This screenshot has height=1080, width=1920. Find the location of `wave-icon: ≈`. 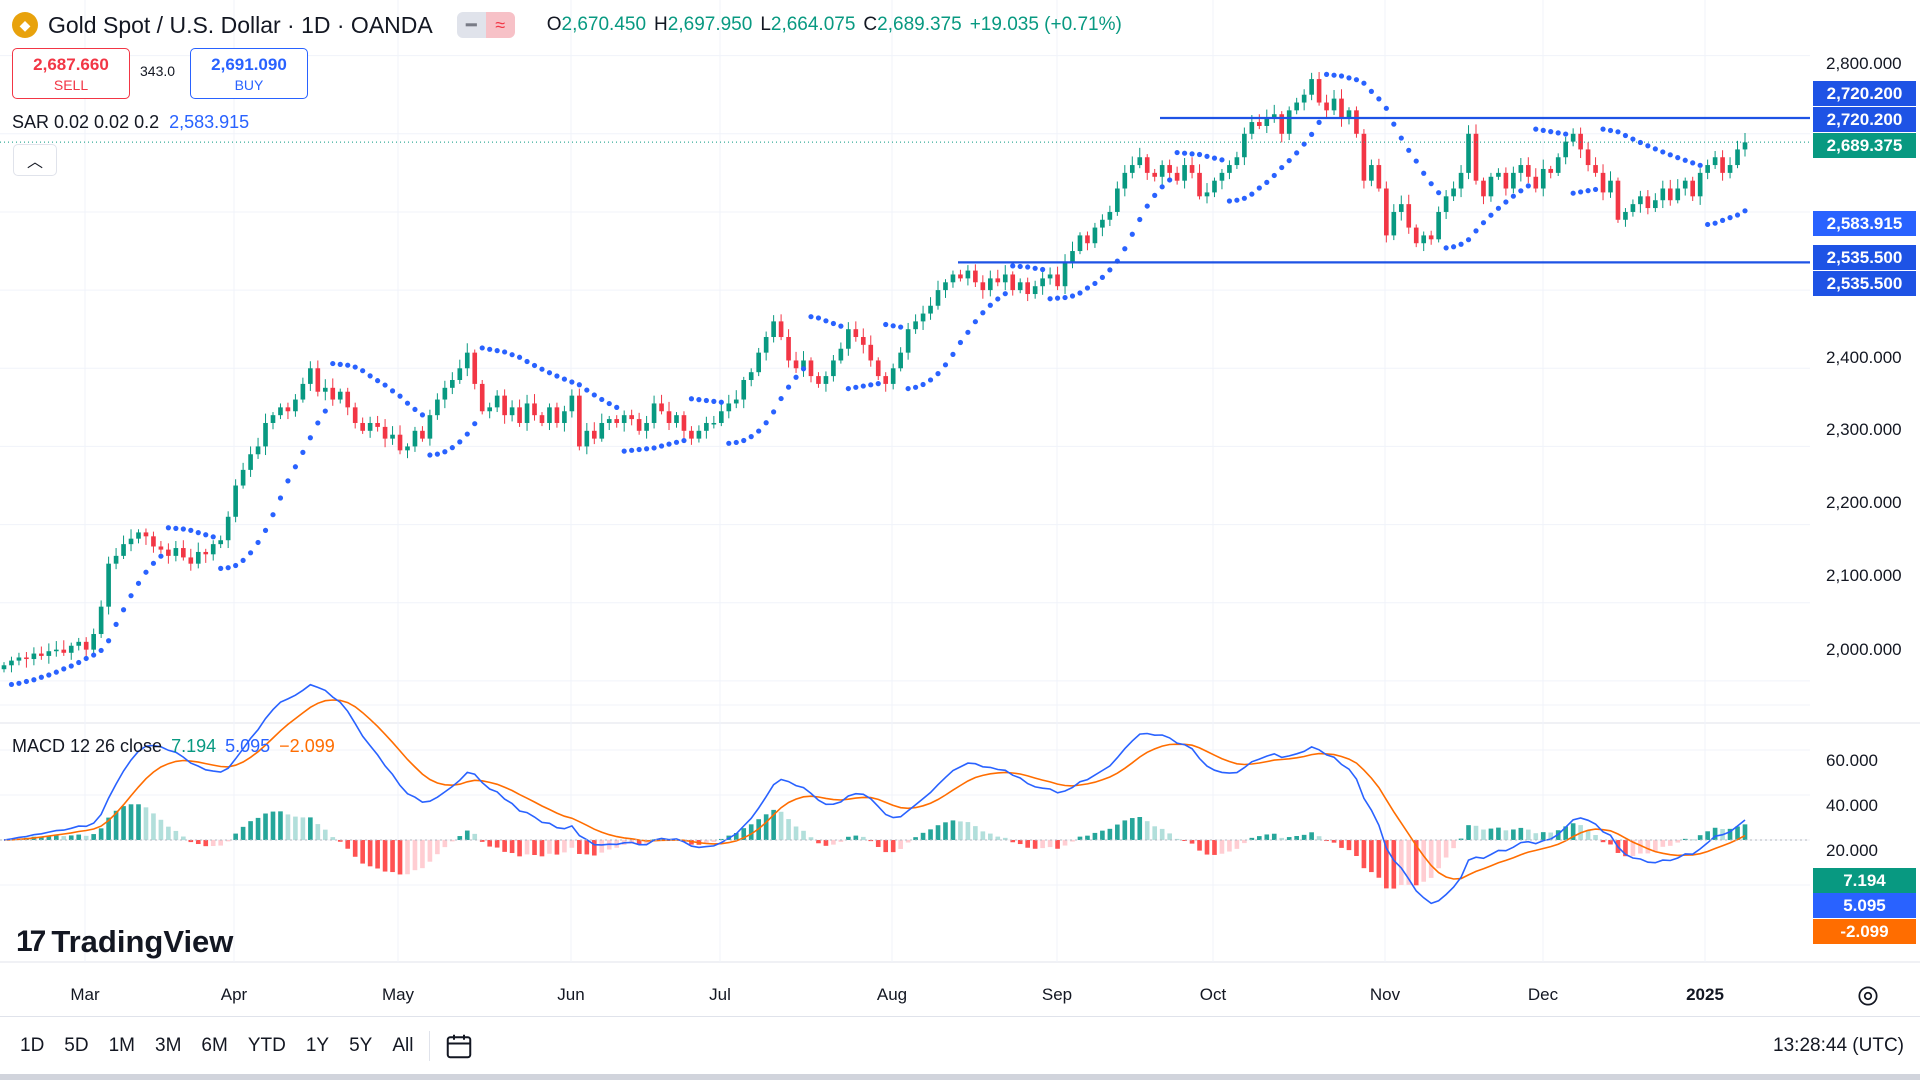

wave-icon: ≈ is located at coordinates (500, 25).